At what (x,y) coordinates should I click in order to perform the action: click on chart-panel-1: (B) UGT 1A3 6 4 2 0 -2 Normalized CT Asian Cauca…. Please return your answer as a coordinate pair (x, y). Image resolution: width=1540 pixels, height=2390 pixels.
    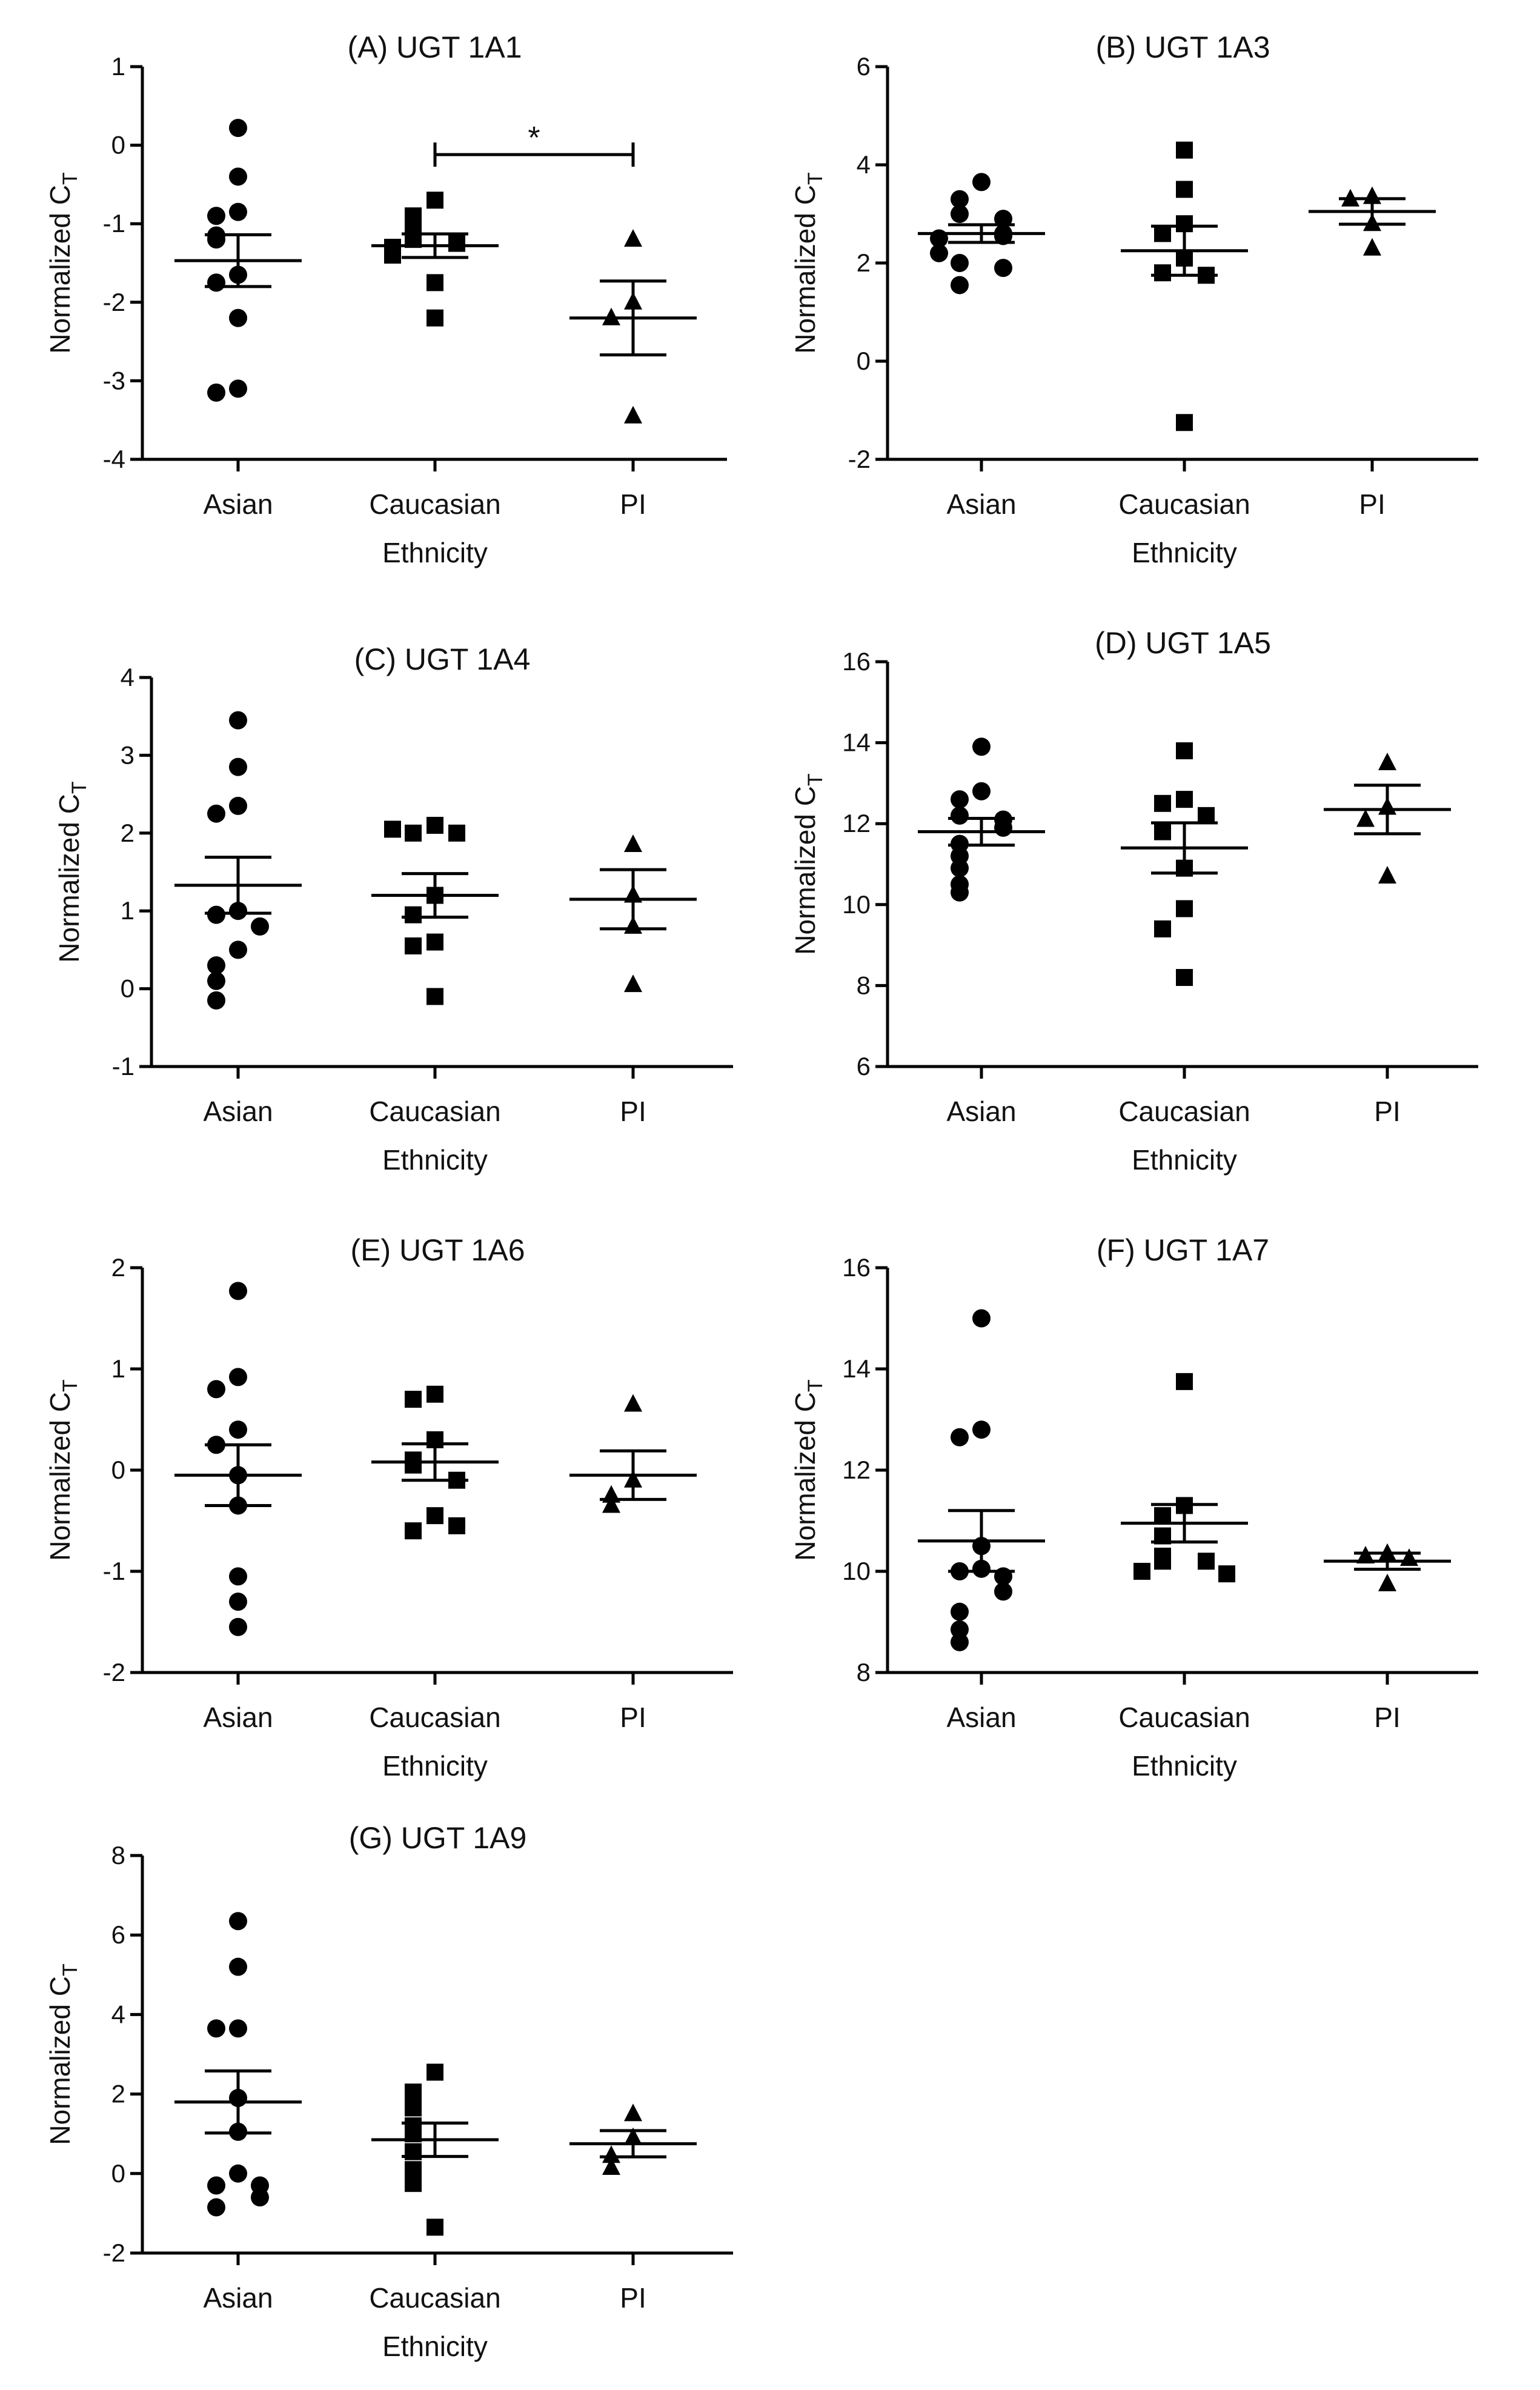
    Looking at the image, I should click on (1133, 299).